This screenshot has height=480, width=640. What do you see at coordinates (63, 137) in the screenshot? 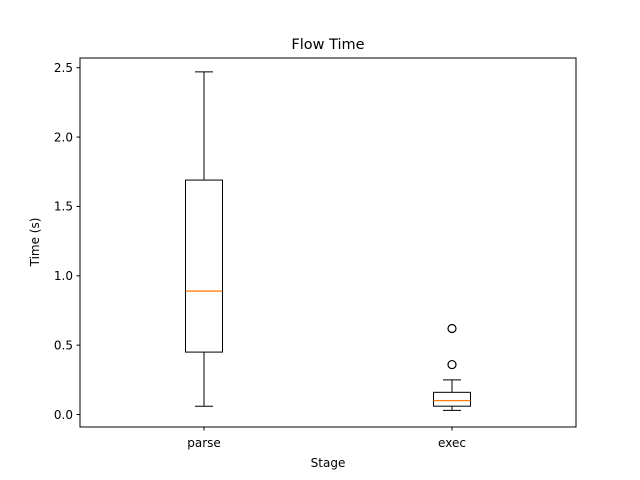
I see `y-tick-label: 2.0` at bounding box center [63, 137].